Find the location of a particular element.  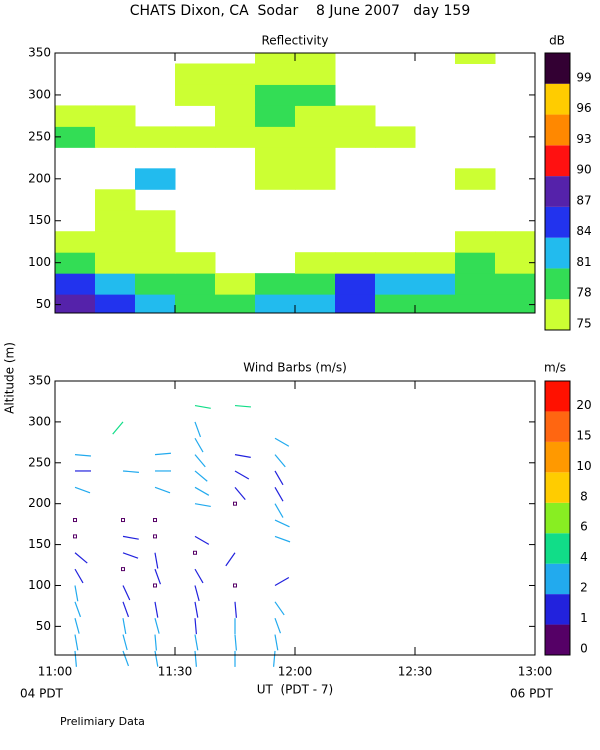

y-axis-label: Altitude (m) is located at coordinates (10, 378).